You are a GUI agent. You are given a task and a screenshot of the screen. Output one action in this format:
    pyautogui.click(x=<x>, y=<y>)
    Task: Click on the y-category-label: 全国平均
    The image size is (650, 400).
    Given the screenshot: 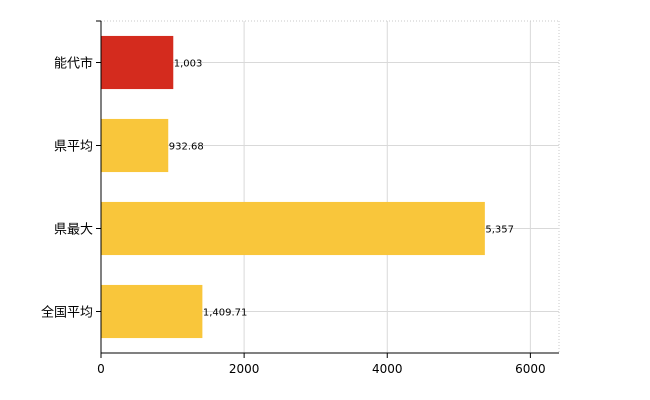 What is the action you would take?
    pyautogui.click(x=67, y=313)
    